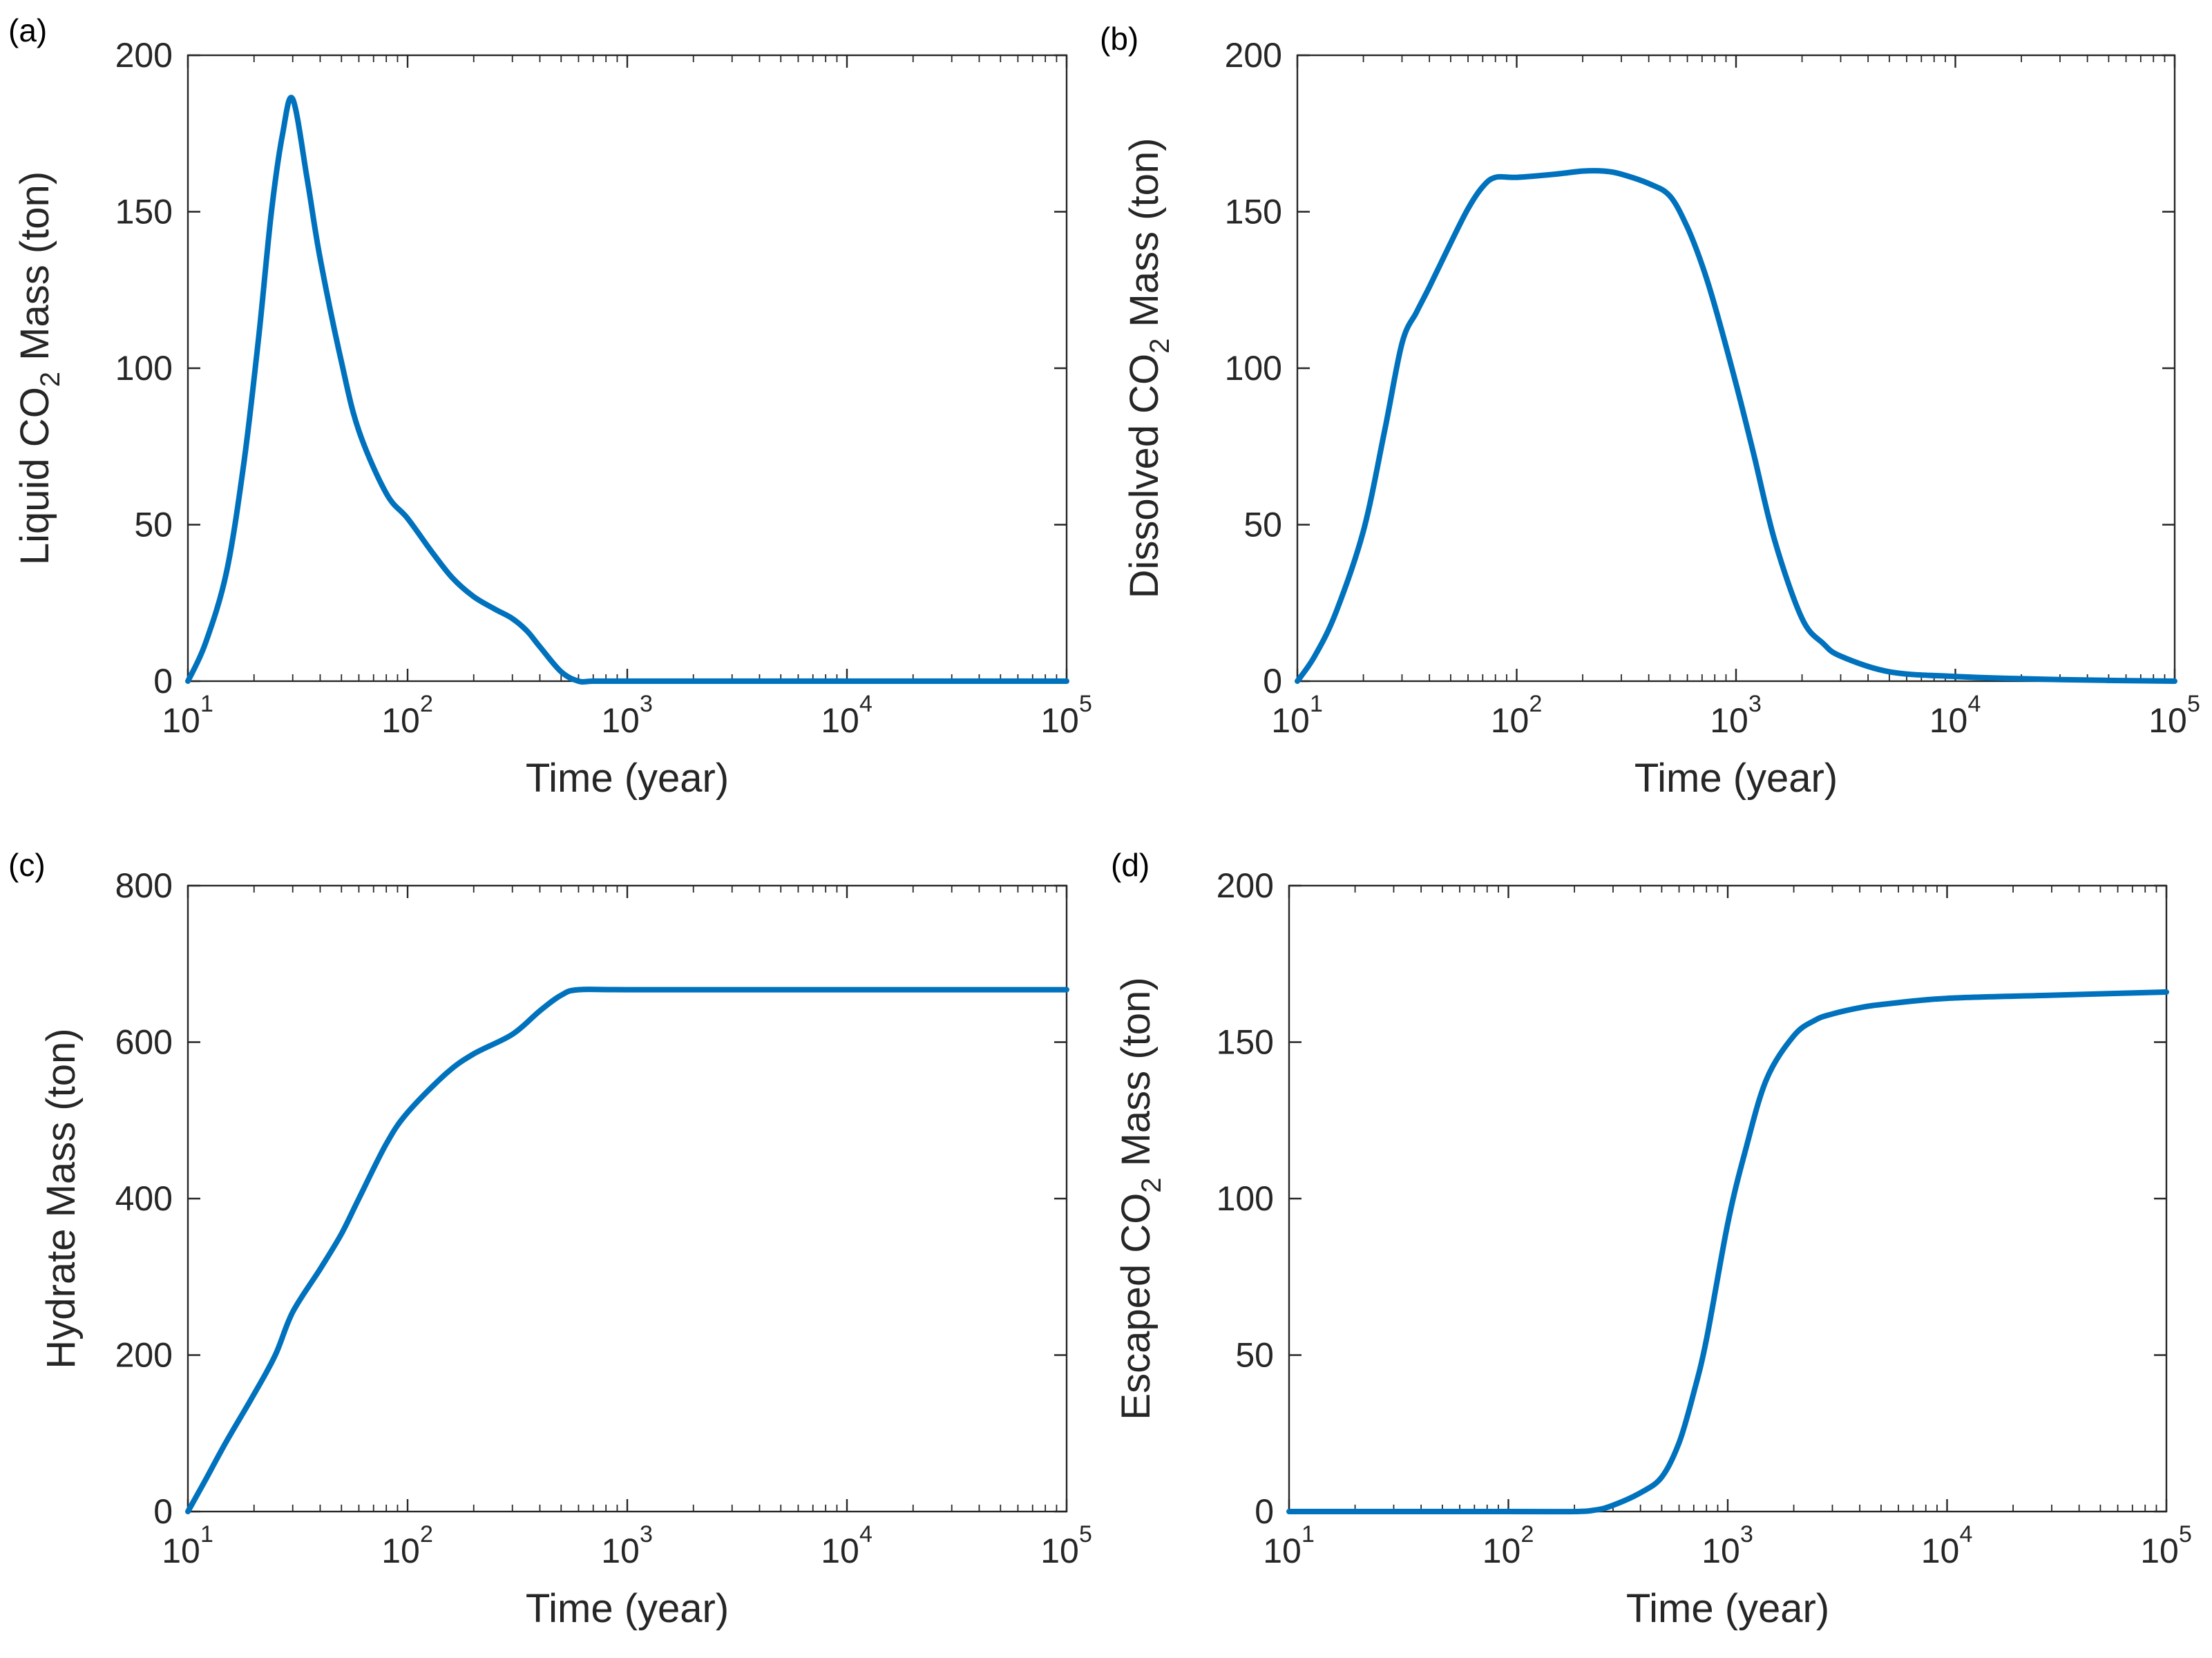  Describe the element at coordinates (1144, 476) in the screenshot. I see `y-axis-title-text: Dissolved CO` at that location.